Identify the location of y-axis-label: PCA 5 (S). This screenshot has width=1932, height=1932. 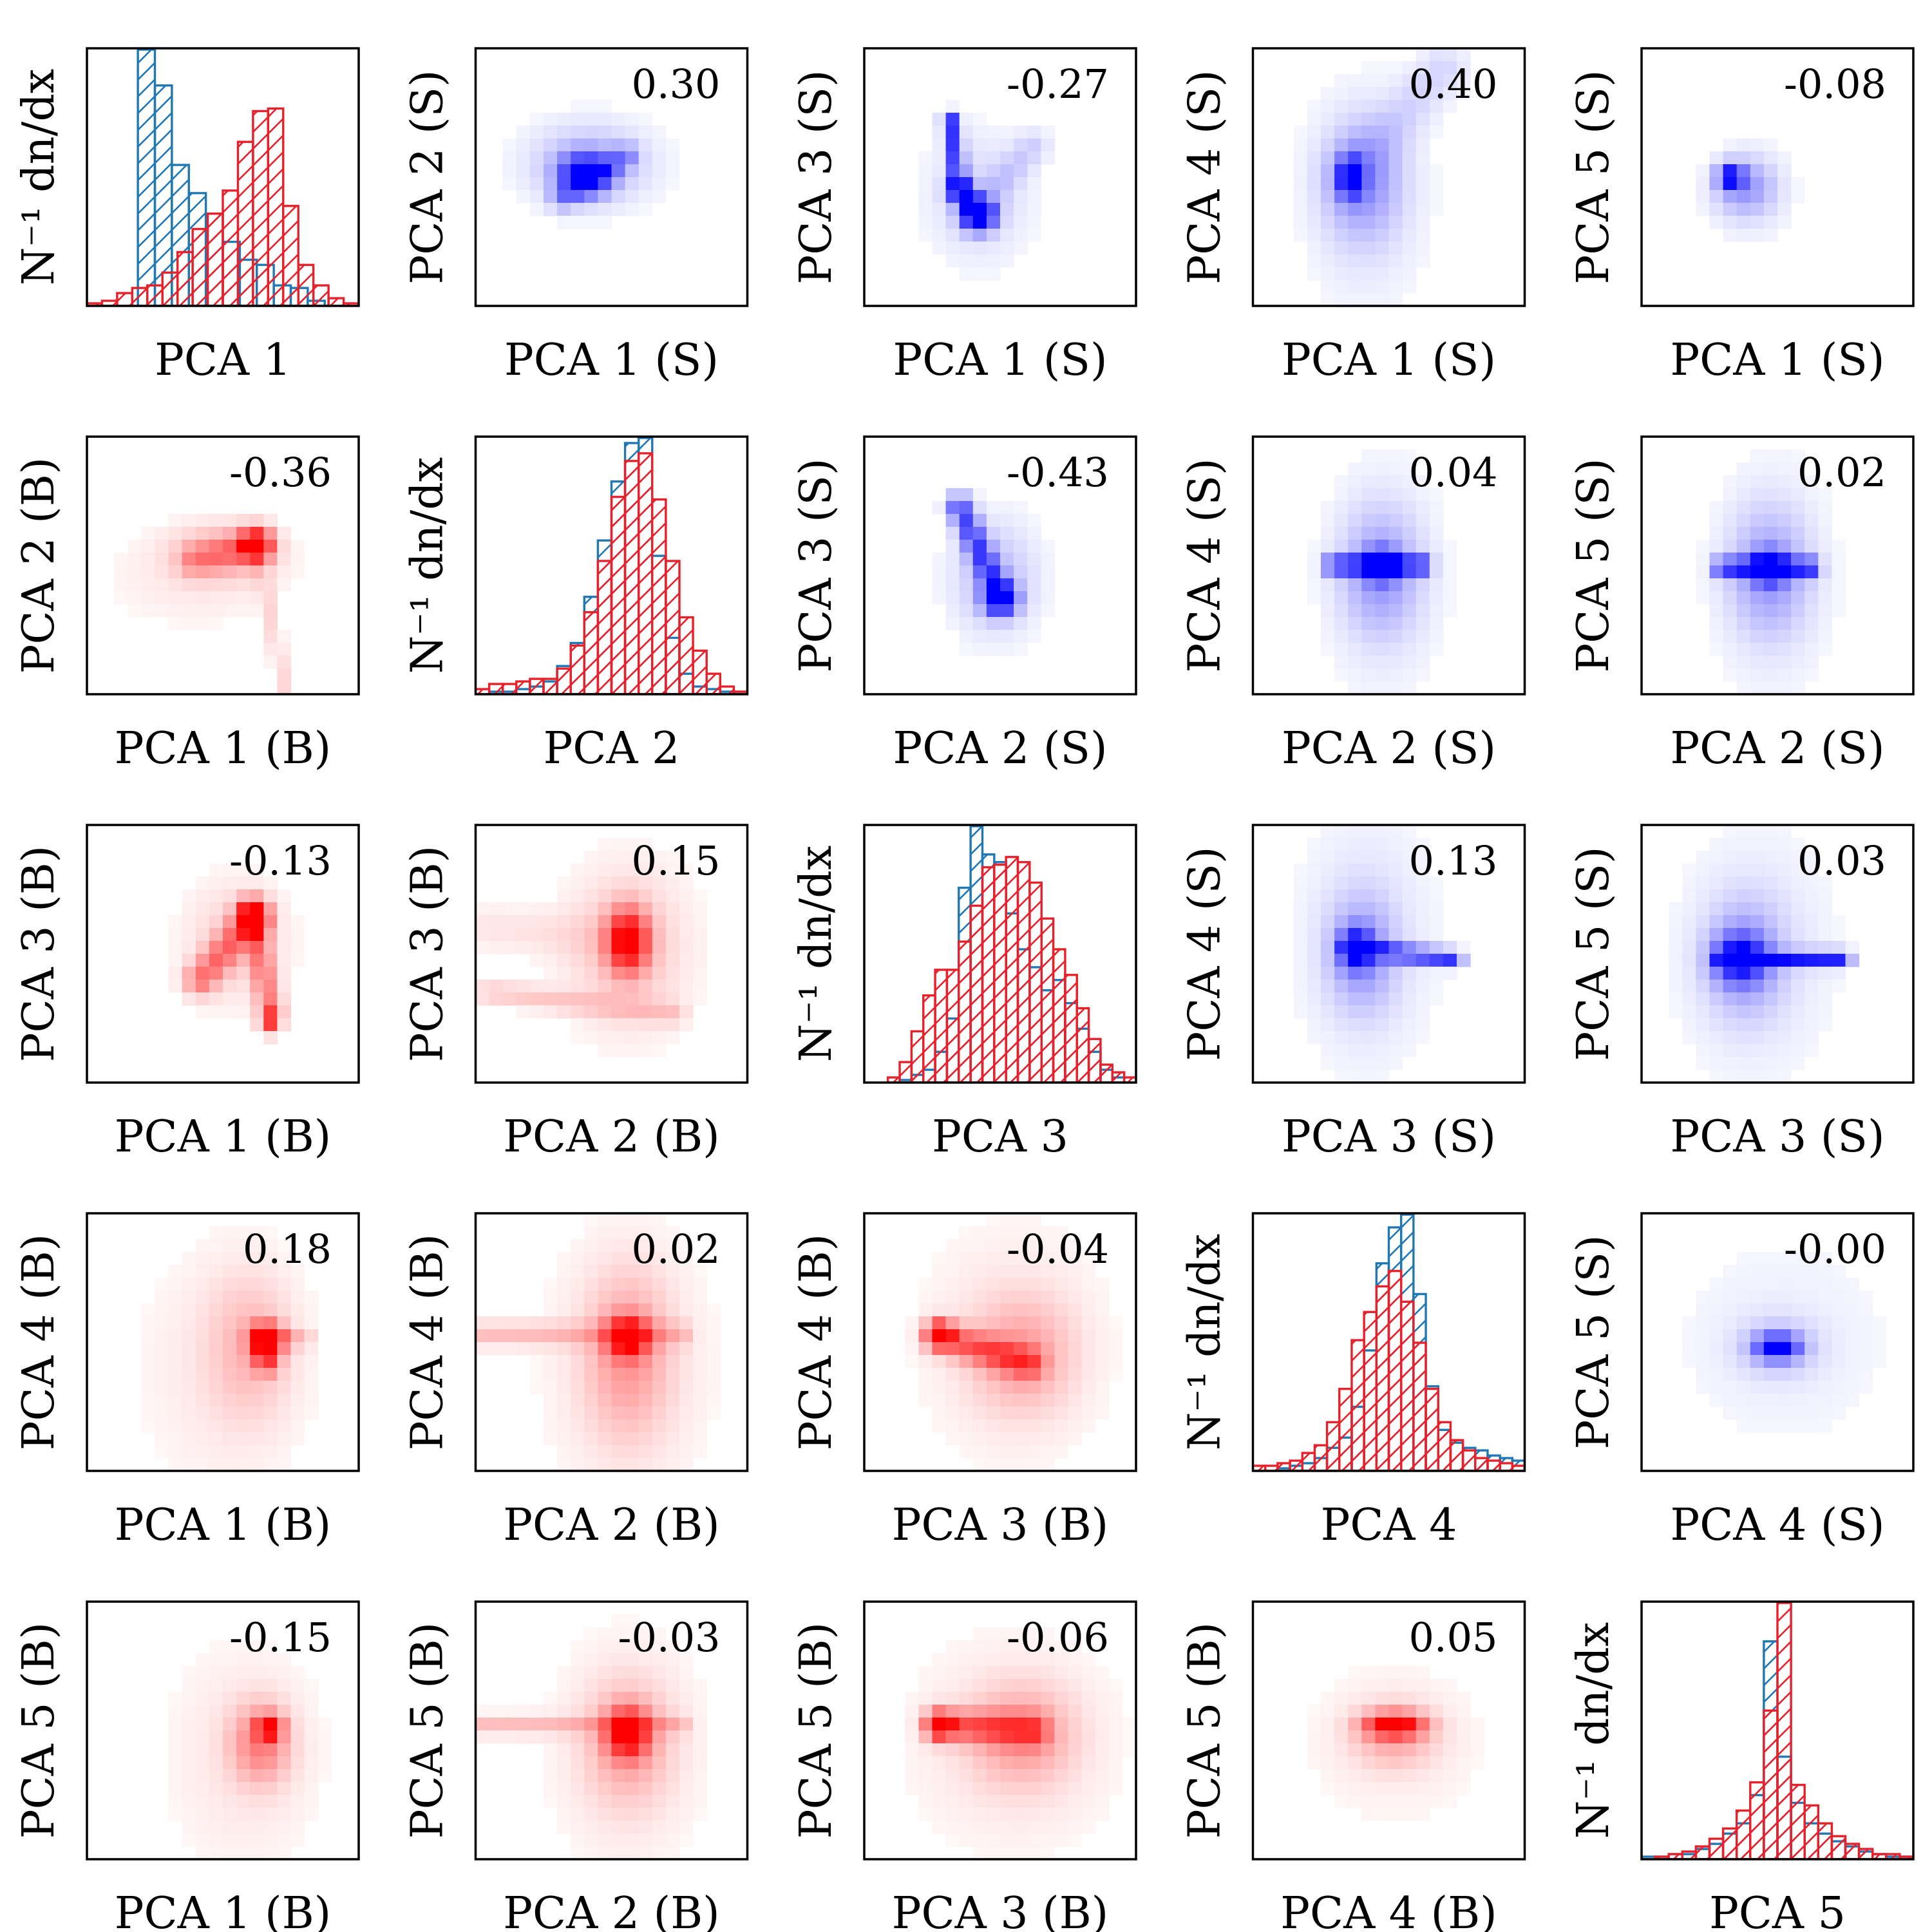
(1593, 177).